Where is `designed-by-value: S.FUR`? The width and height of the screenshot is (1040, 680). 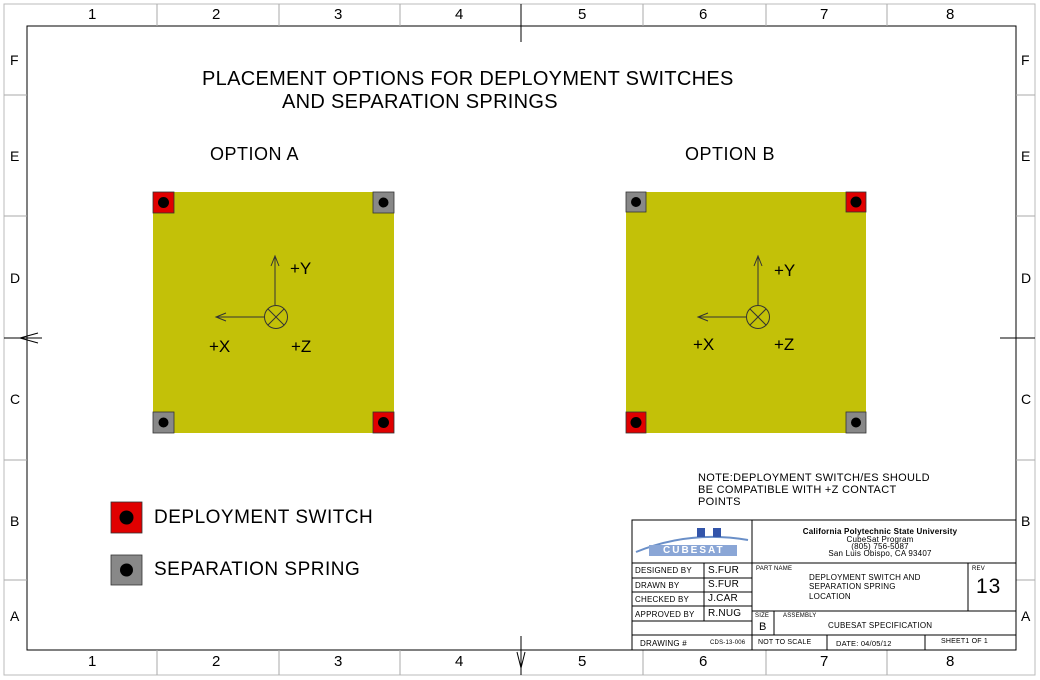
designed-by-value: S.FUR is located at coordinates (723, 570).